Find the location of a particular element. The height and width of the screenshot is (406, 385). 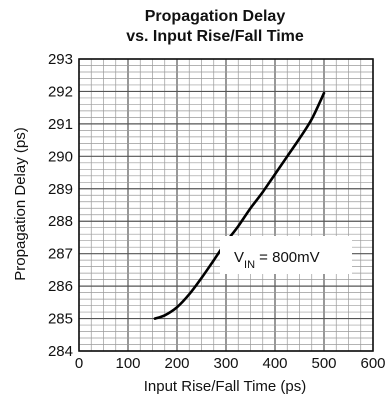

y-tick-label: 290 is located at coordinates (60, 156).